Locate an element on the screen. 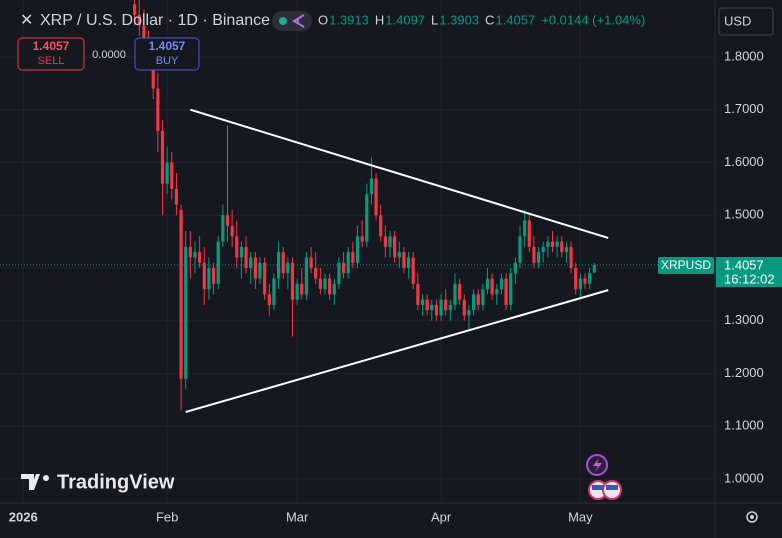  ohlc-value: 1.4057 is located at coordinates (515, 19).